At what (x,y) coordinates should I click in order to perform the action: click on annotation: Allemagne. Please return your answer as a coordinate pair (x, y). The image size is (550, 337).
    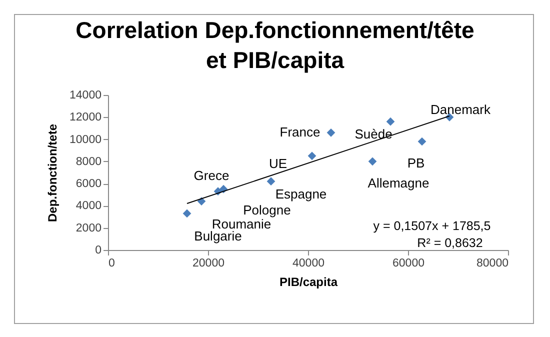
    Looking at the image, I should click on (399, 182).